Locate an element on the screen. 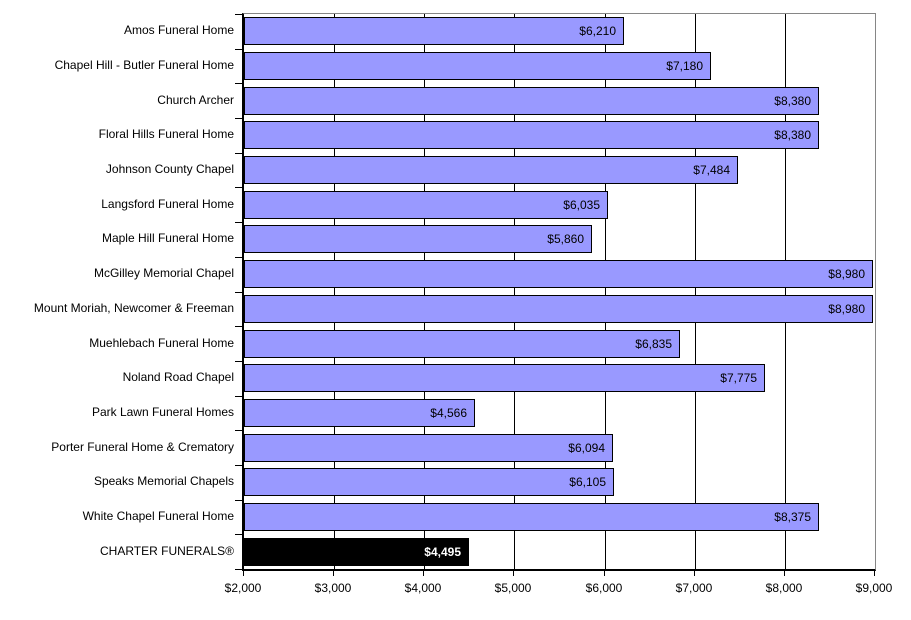 The width and height of the screenshot is (911, 620). bar: $6,835 is located at coordinates (462, 344).